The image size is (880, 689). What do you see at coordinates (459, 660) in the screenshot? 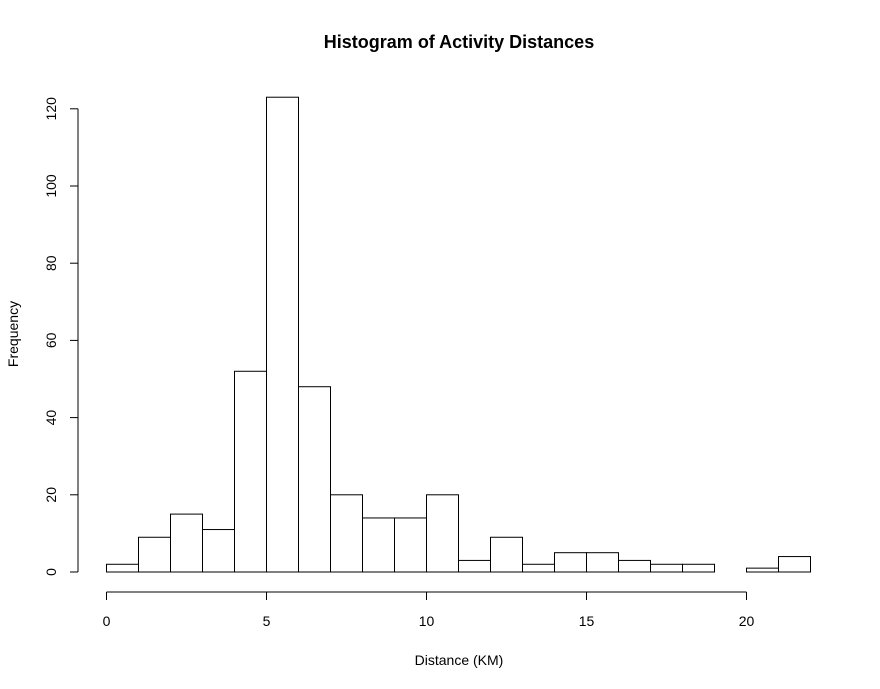
I see `x-axis-label: Distance (KM)` at bounding box center [459, 660].